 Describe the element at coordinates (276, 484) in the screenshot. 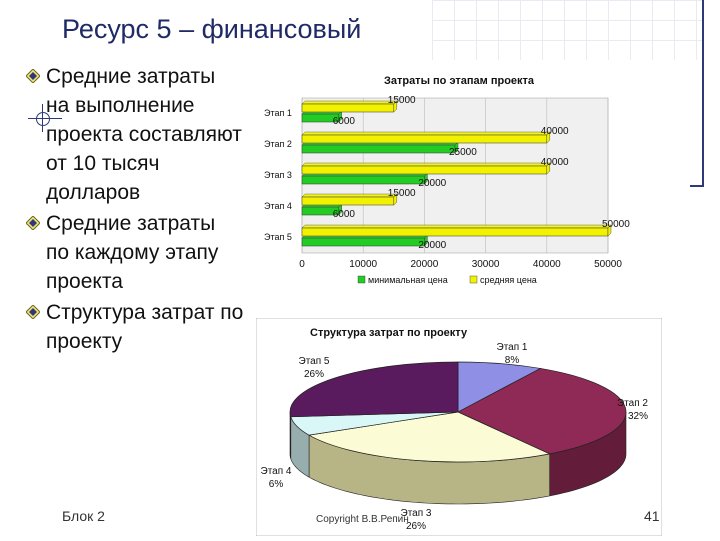

I see `pie-label-pct: 6%` at that location.